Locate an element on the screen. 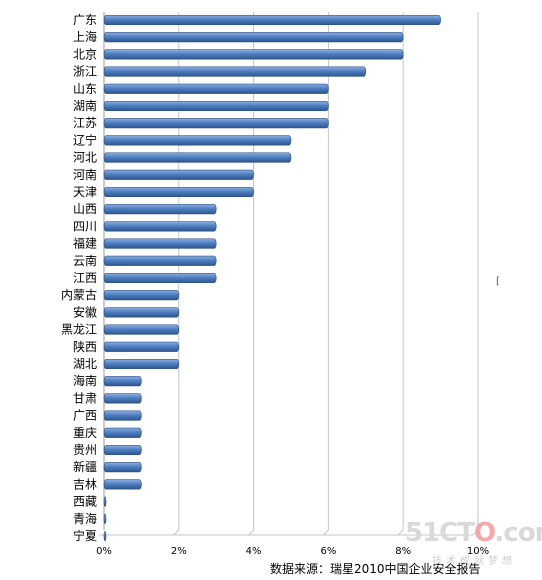  category-label: 上海 is located at coordinates (85, 36).